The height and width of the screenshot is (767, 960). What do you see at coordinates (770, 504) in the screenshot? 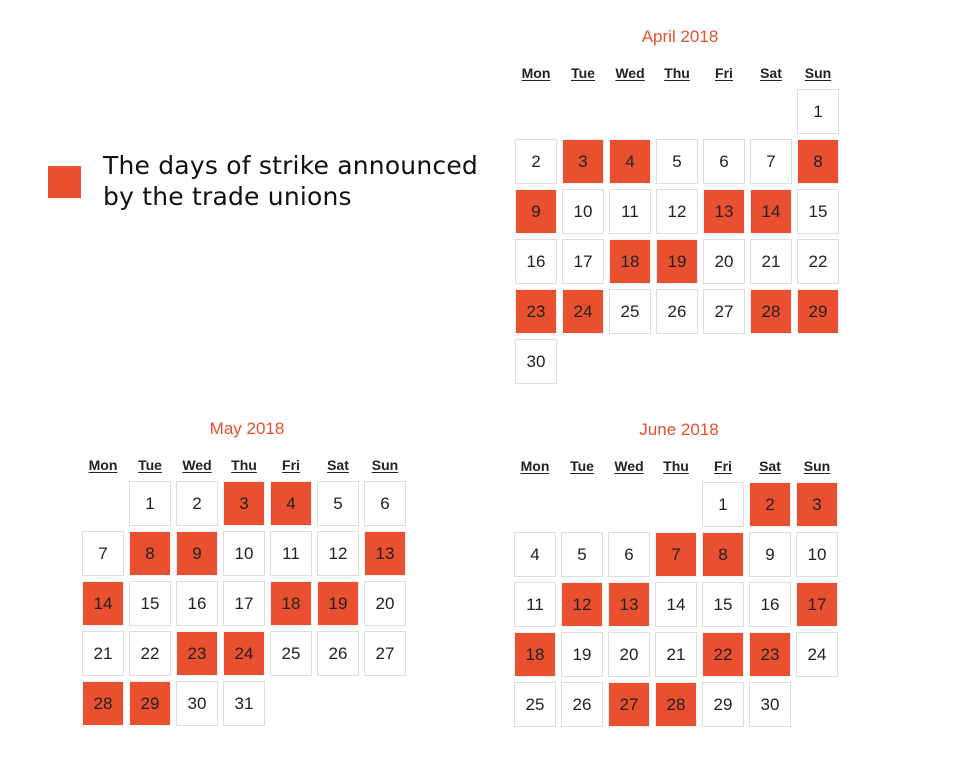
I see `strike-day-cell: 2` at bounding box center [770, 504].